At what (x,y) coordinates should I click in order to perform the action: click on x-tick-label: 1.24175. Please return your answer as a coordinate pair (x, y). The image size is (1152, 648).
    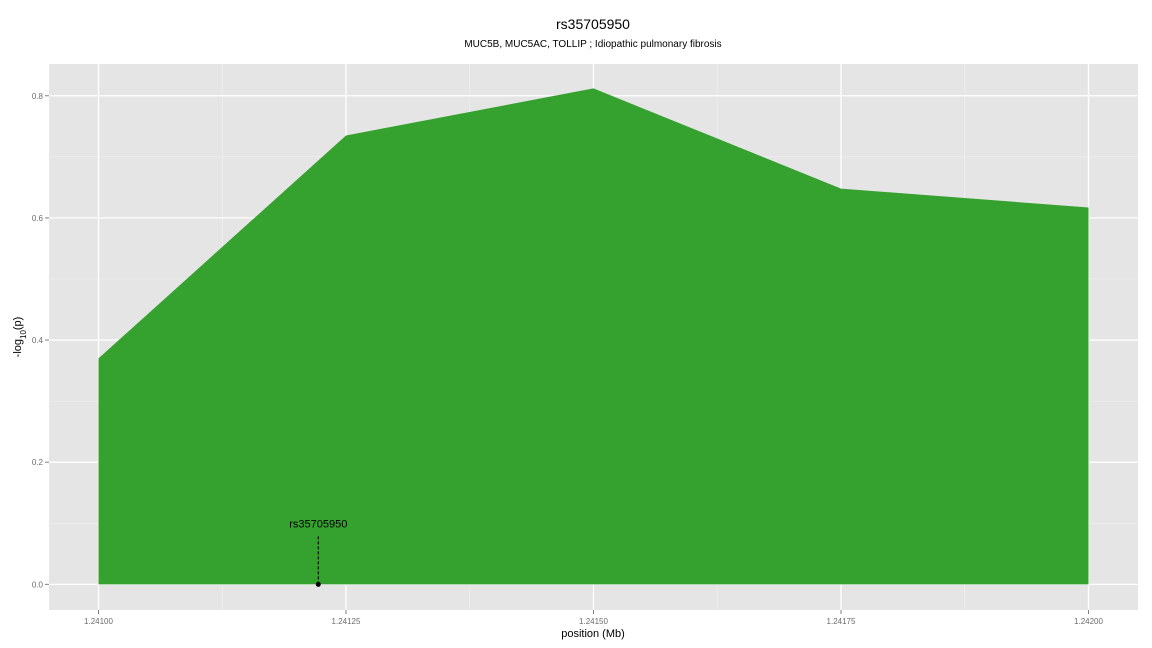
    Looking at the image, I should click on (841, 621).